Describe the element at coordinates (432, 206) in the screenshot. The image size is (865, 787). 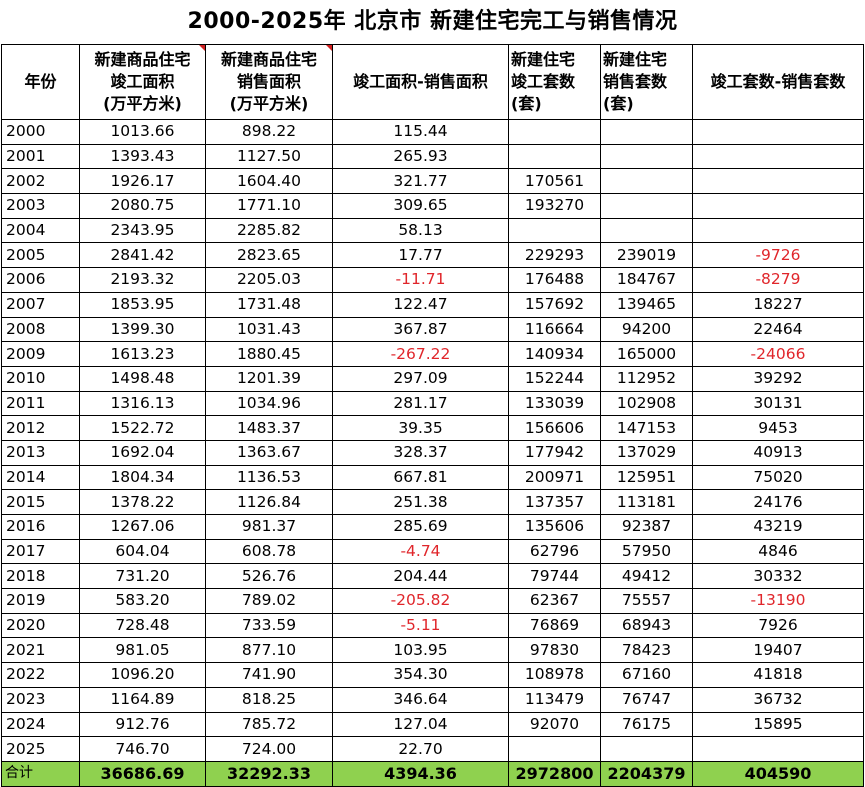
I see `table-row: 2003 2080.75 1771.10 309.65 193270` at that location.